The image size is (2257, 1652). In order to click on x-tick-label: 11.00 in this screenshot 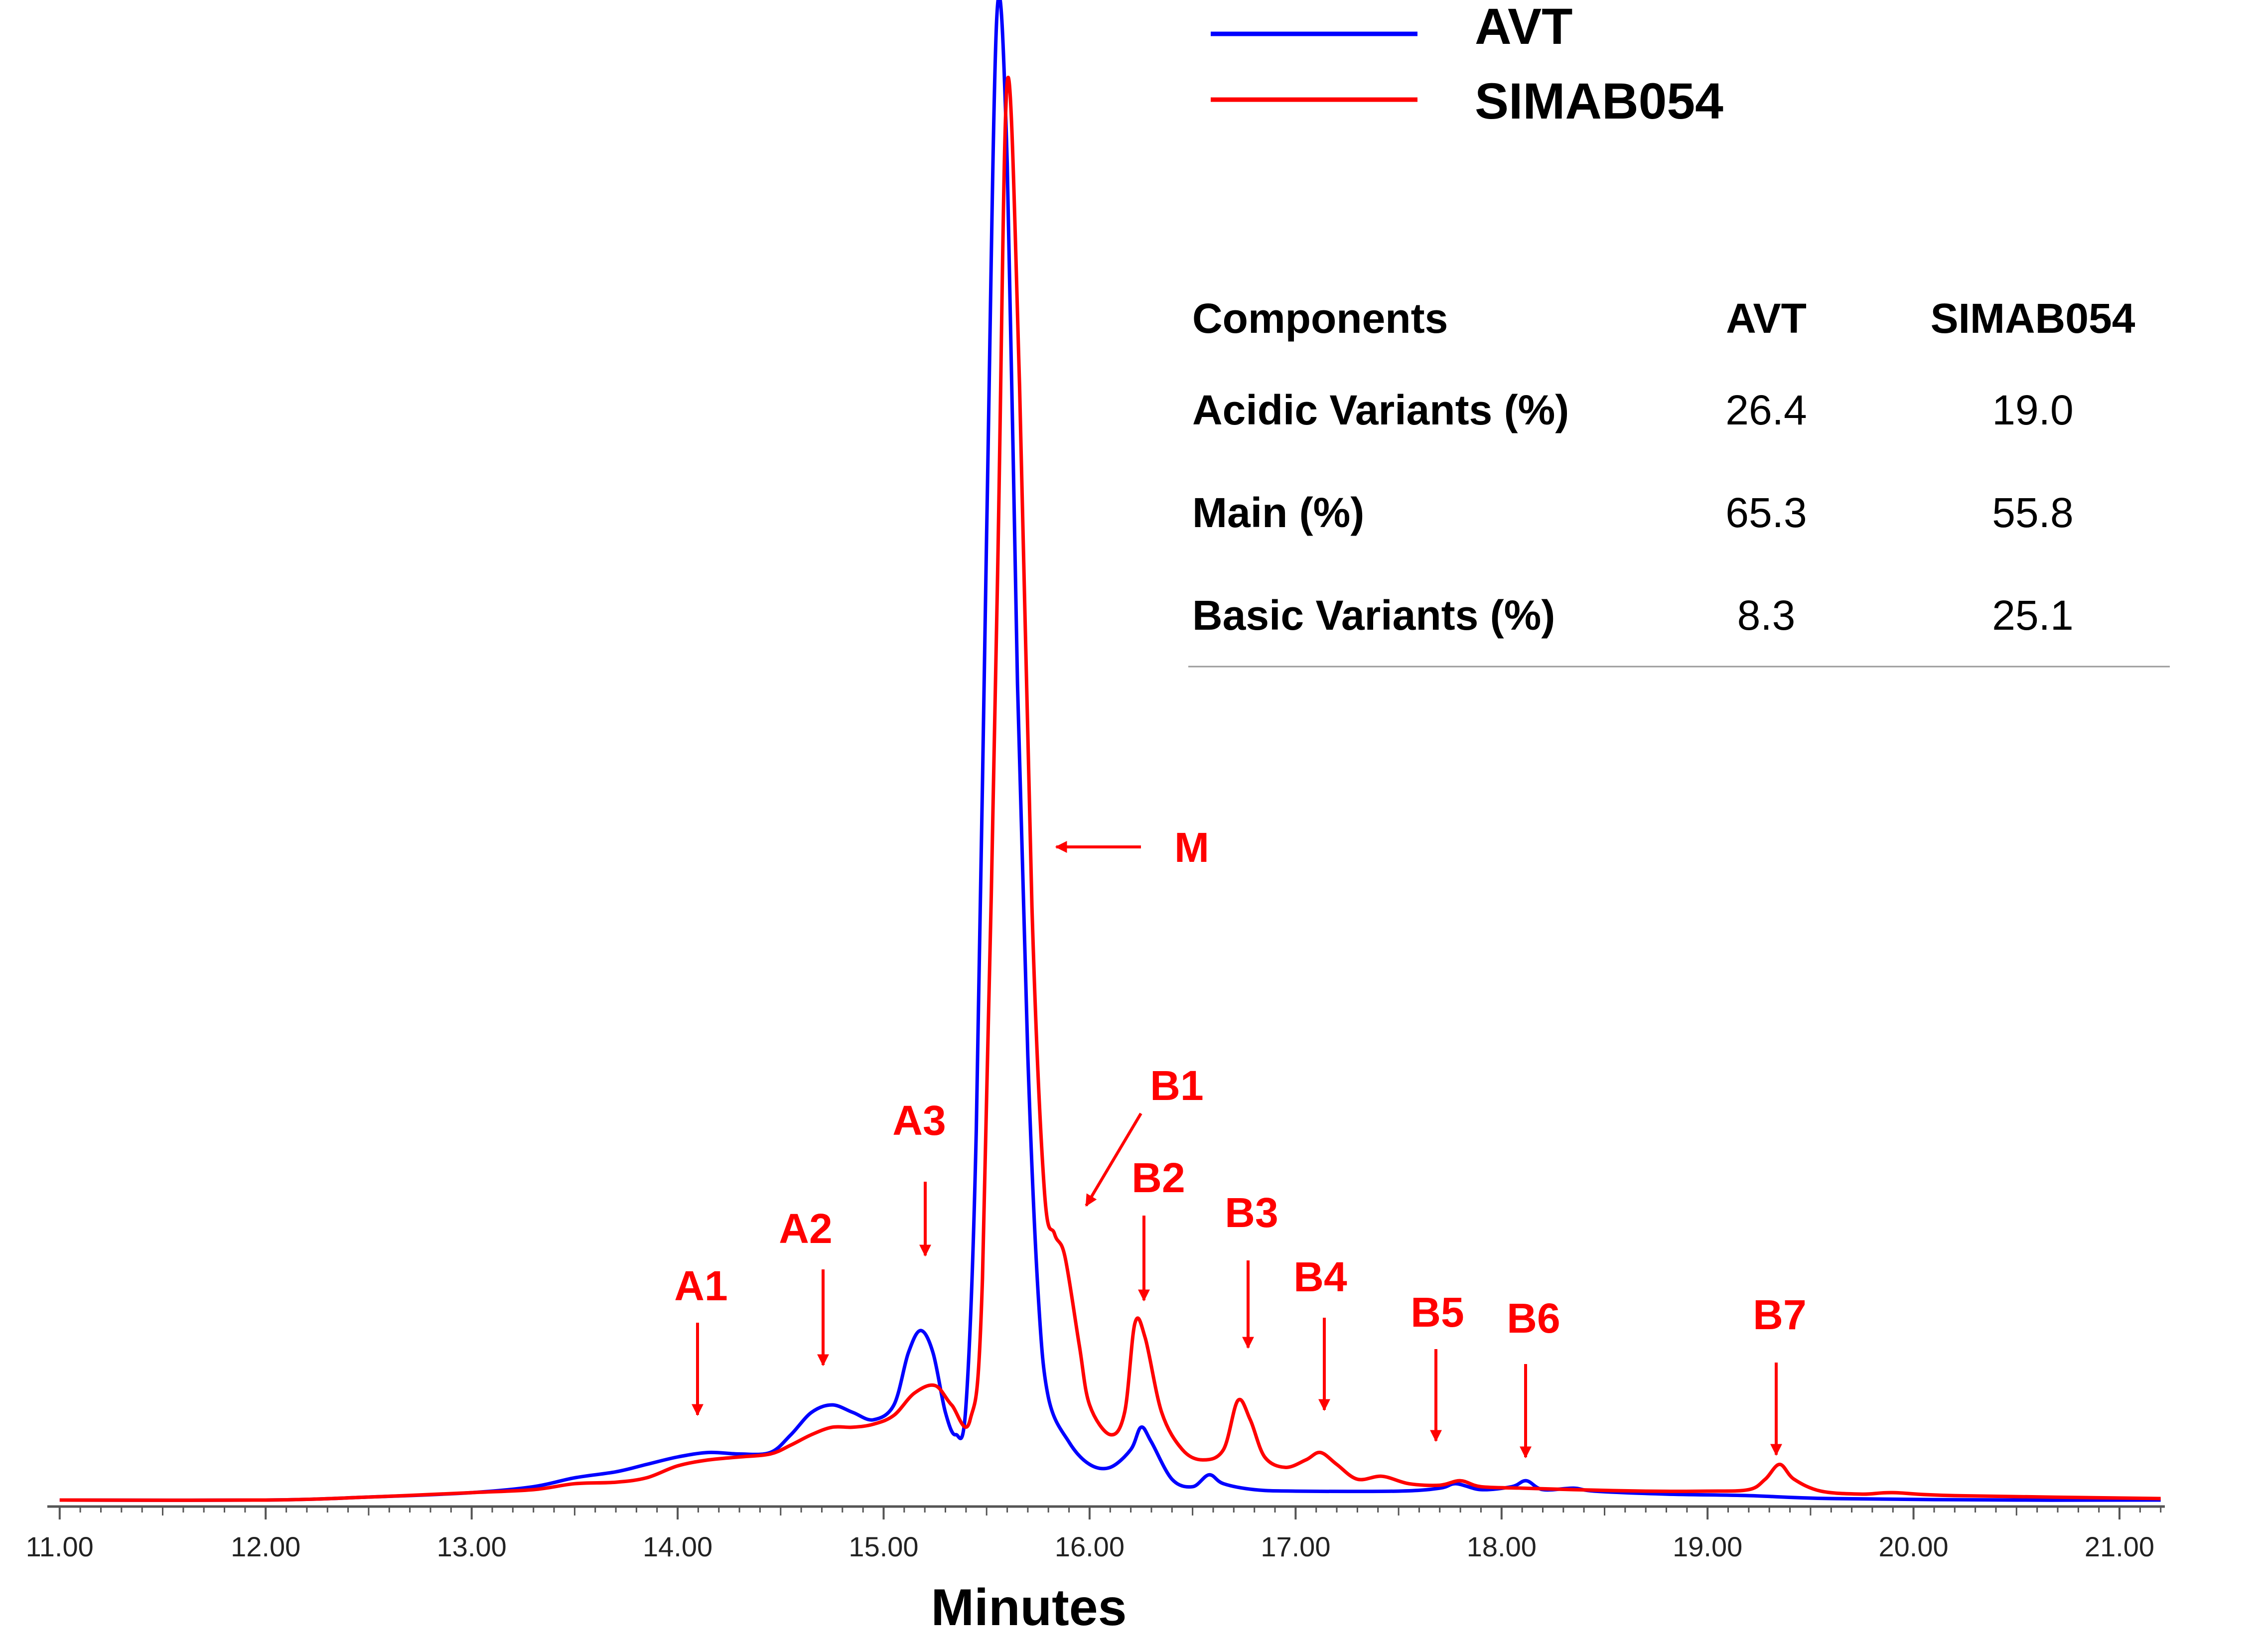, I will do `click(60, 1546)`.